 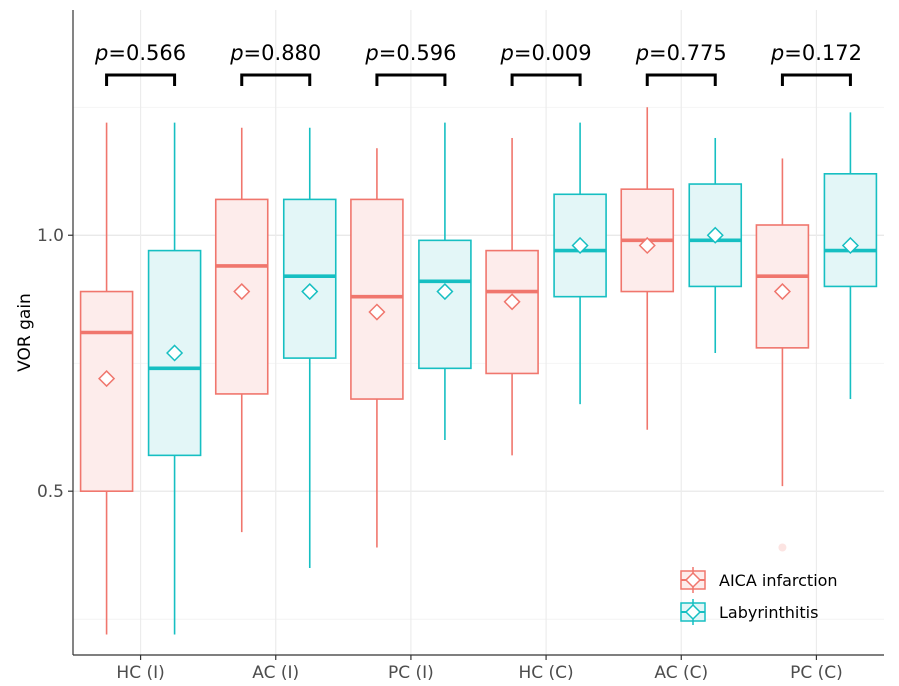 I want to click on p-value-number: 0.596, so click(x=426, y=53).